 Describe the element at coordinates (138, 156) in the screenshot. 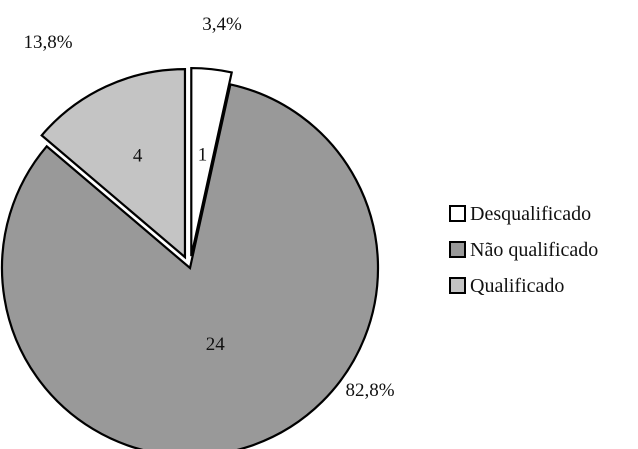

I see `slice-value-label: 4` at that location.